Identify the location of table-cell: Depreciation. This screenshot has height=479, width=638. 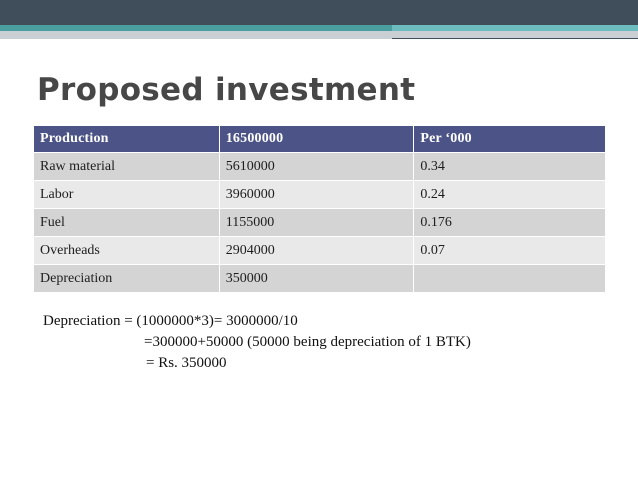
(126, 278).